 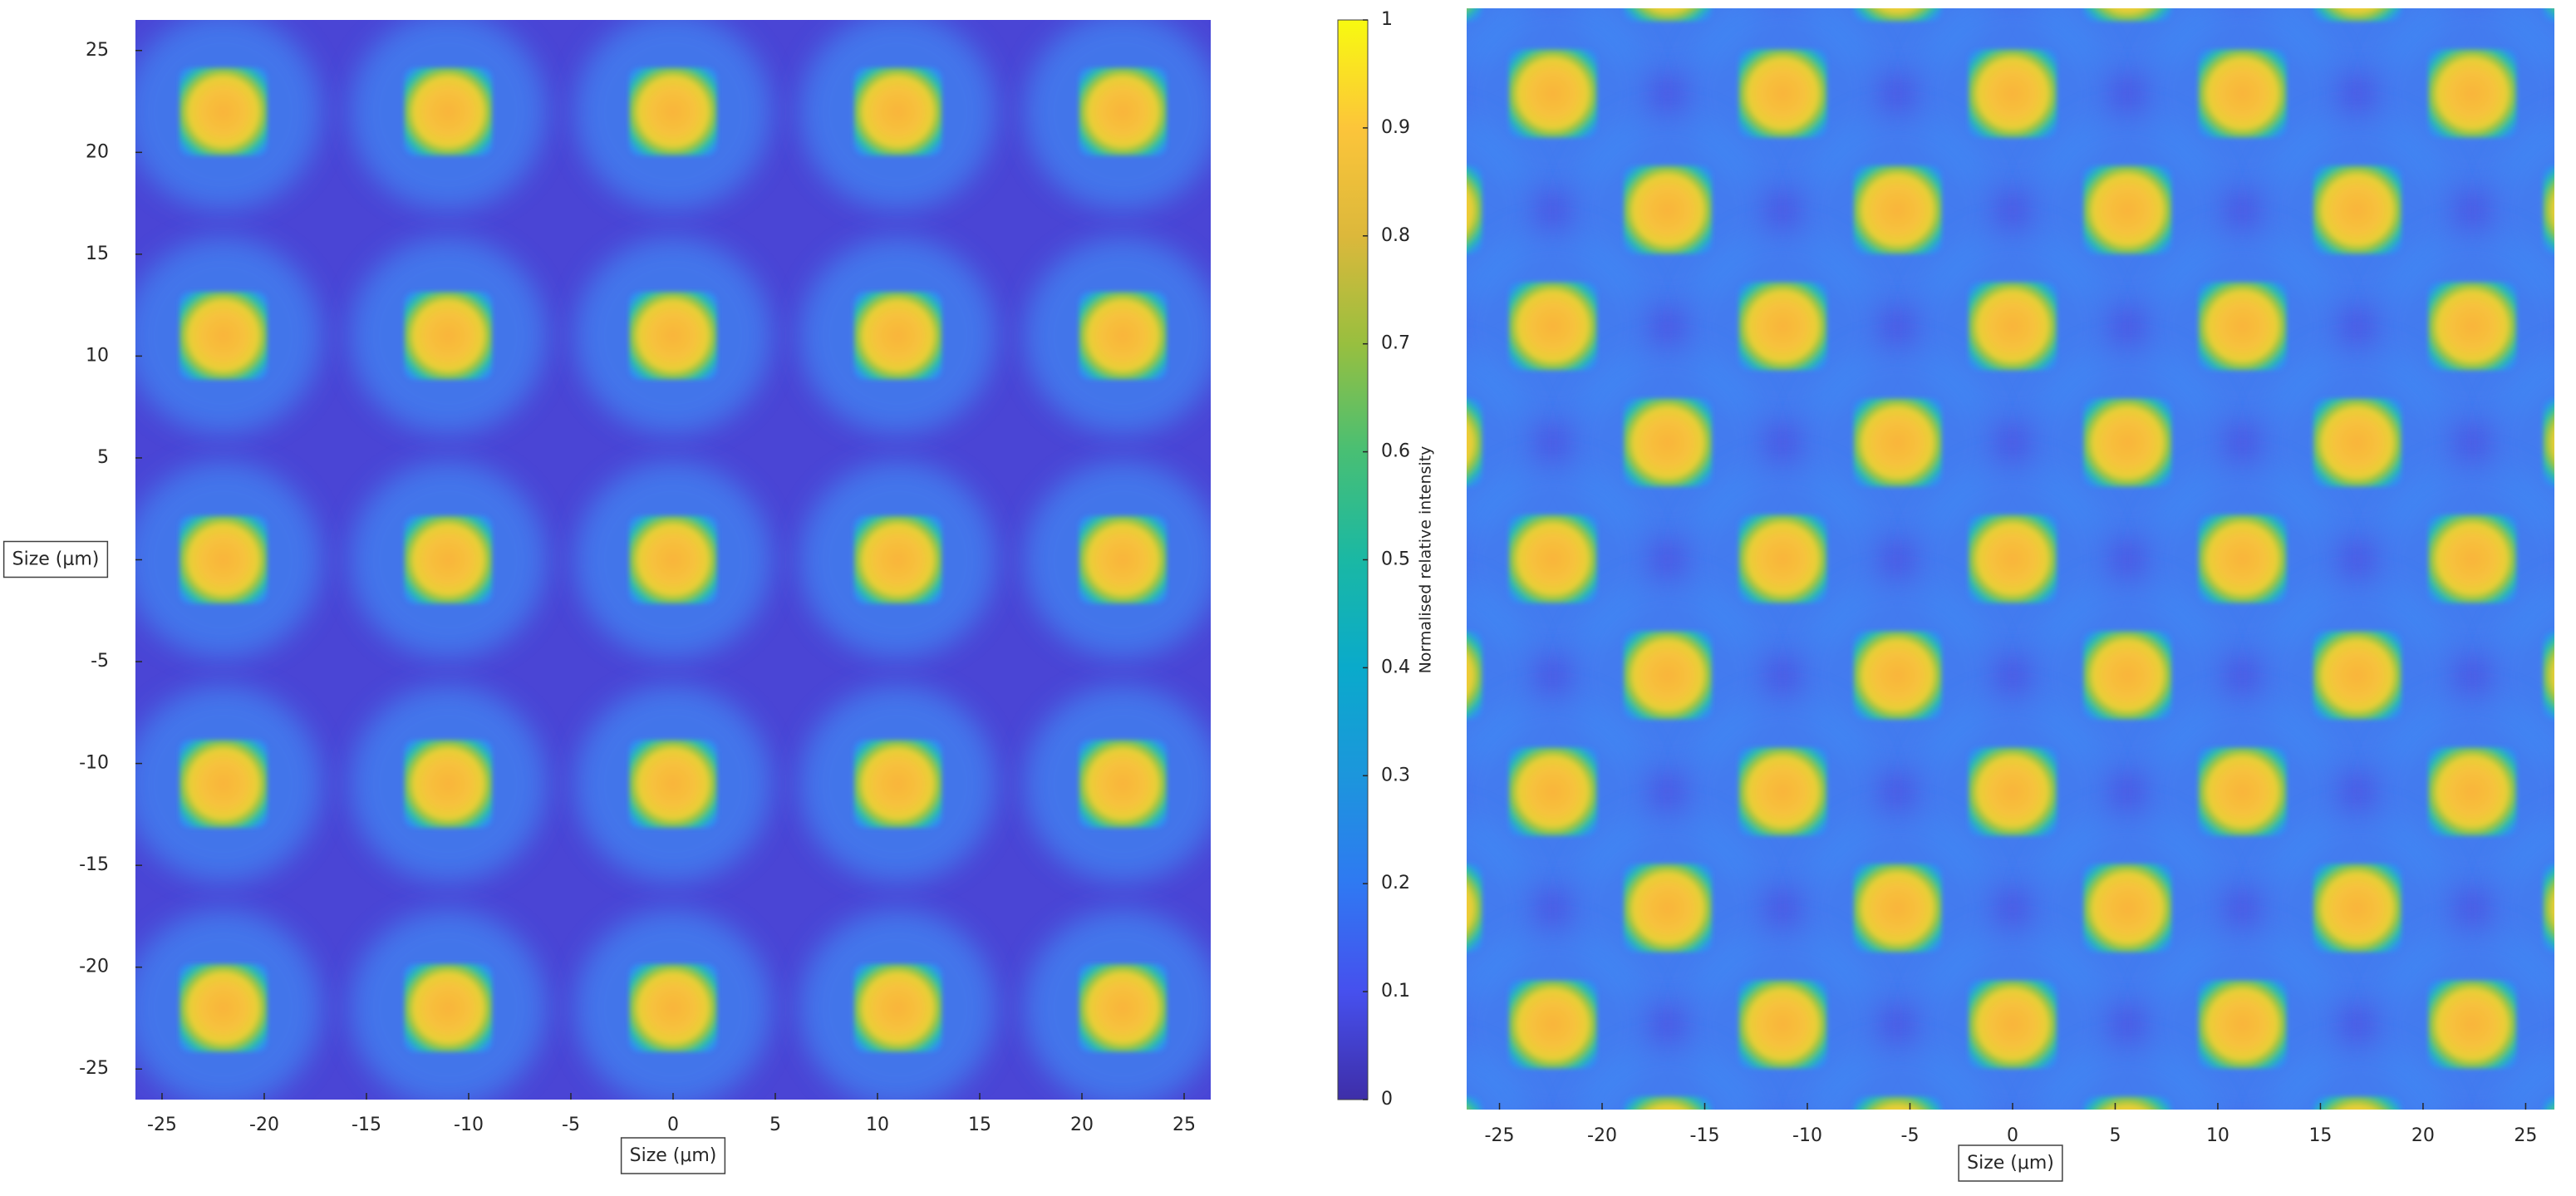 What do you see at coordinates (469, 1125) in the screenshot?
I see `x-tick-label: -10` at bounding box center [469, 1125].